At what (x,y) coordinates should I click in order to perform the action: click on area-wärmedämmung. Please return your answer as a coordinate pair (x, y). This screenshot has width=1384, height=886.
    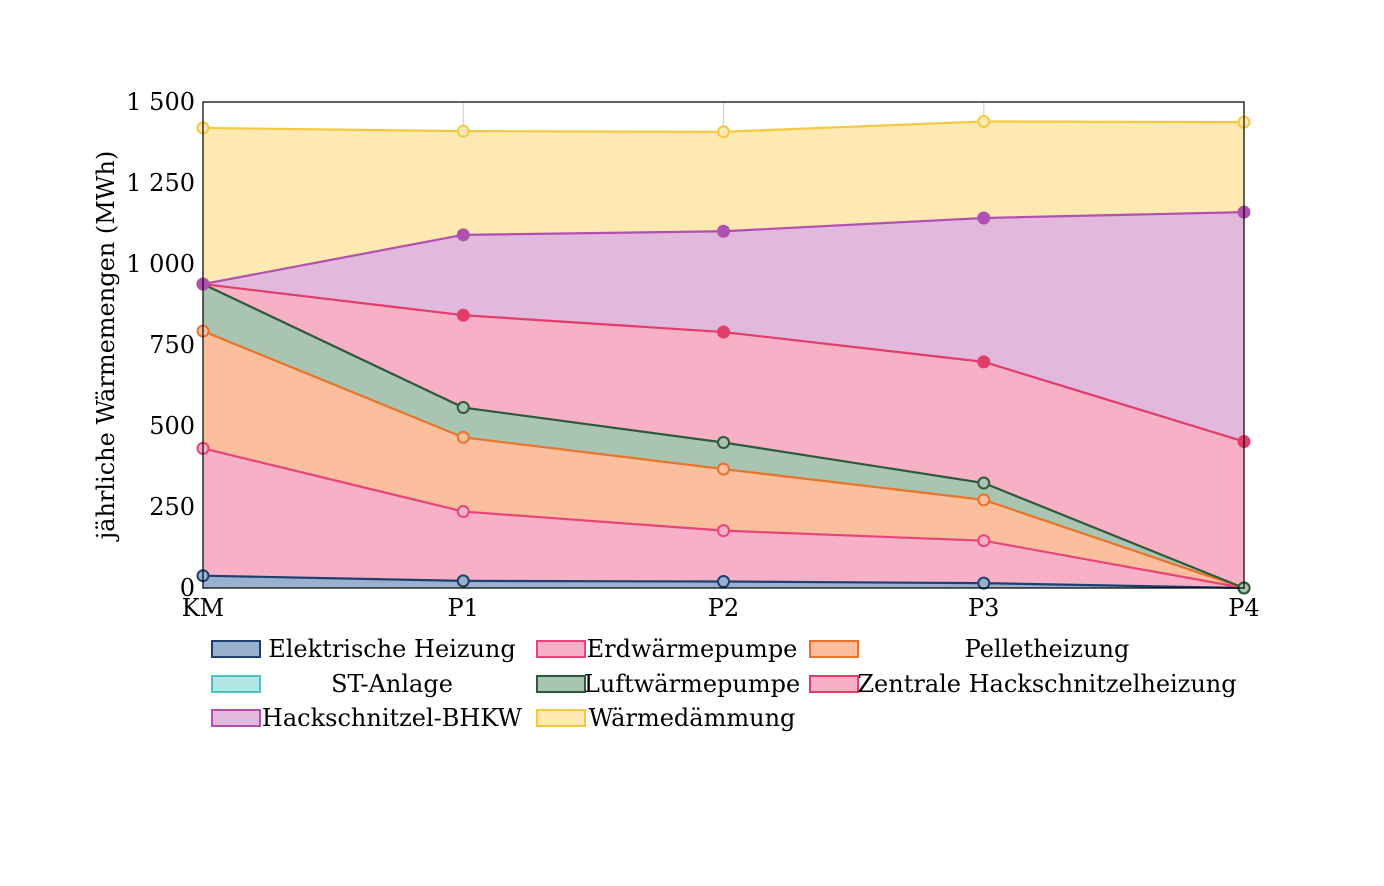
    Looking at the image, I should click on (723, 203).